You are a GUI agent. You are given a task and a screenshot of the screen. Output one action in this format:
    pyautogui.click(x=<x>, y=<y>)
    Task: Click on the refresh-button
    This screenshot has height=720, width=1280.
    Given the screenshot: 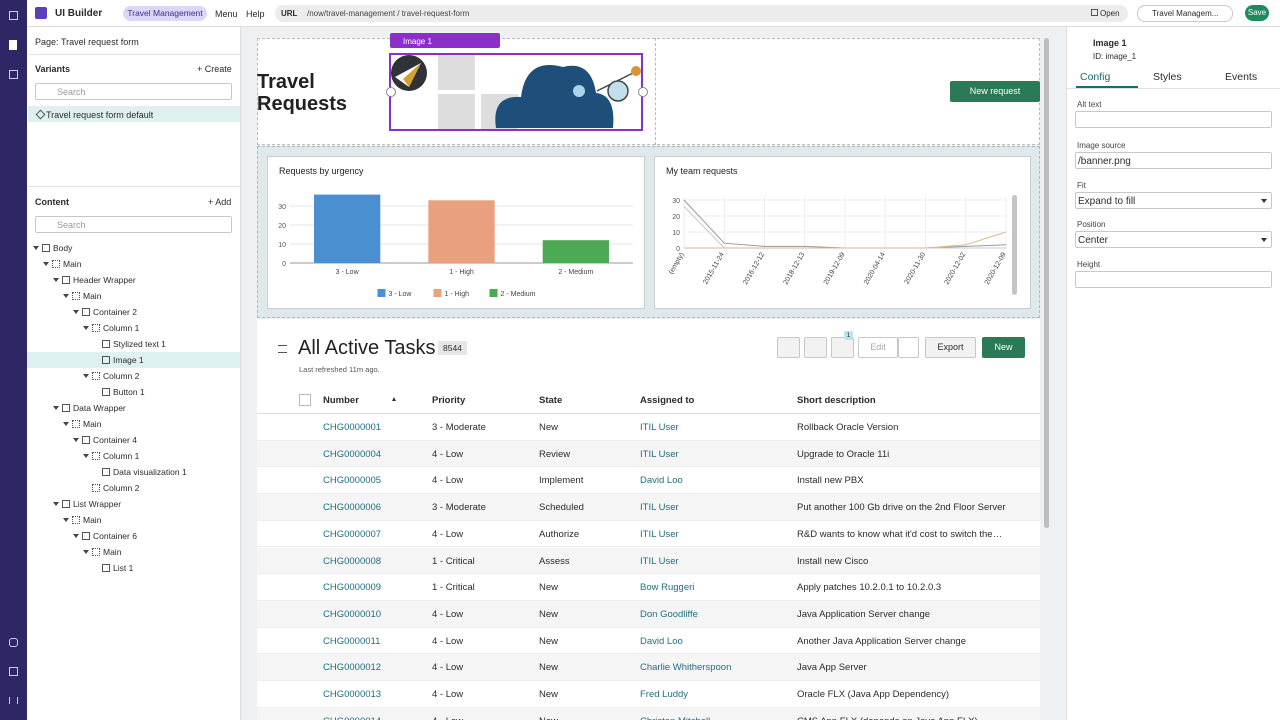 What is the action you would take?
    pyautogui.click(x=788, y=347)
    